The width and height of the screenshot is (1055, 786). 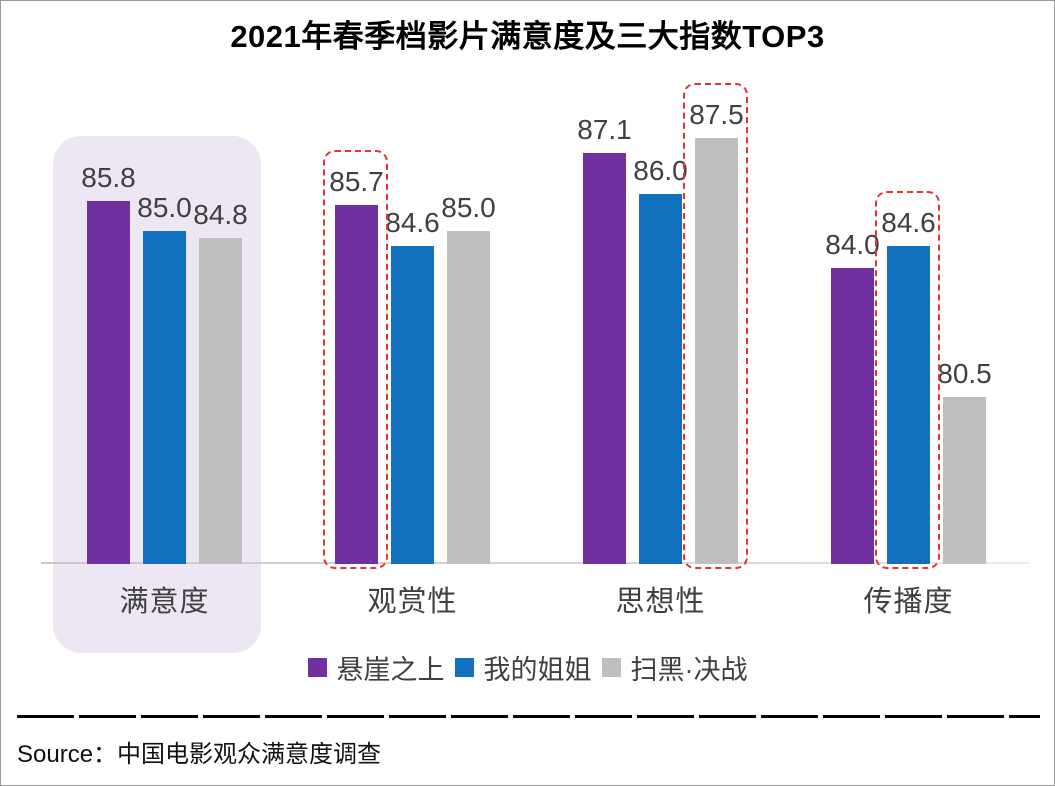 I want to click on bar-悬崖之上-满意度, so click(x=108, y=382).